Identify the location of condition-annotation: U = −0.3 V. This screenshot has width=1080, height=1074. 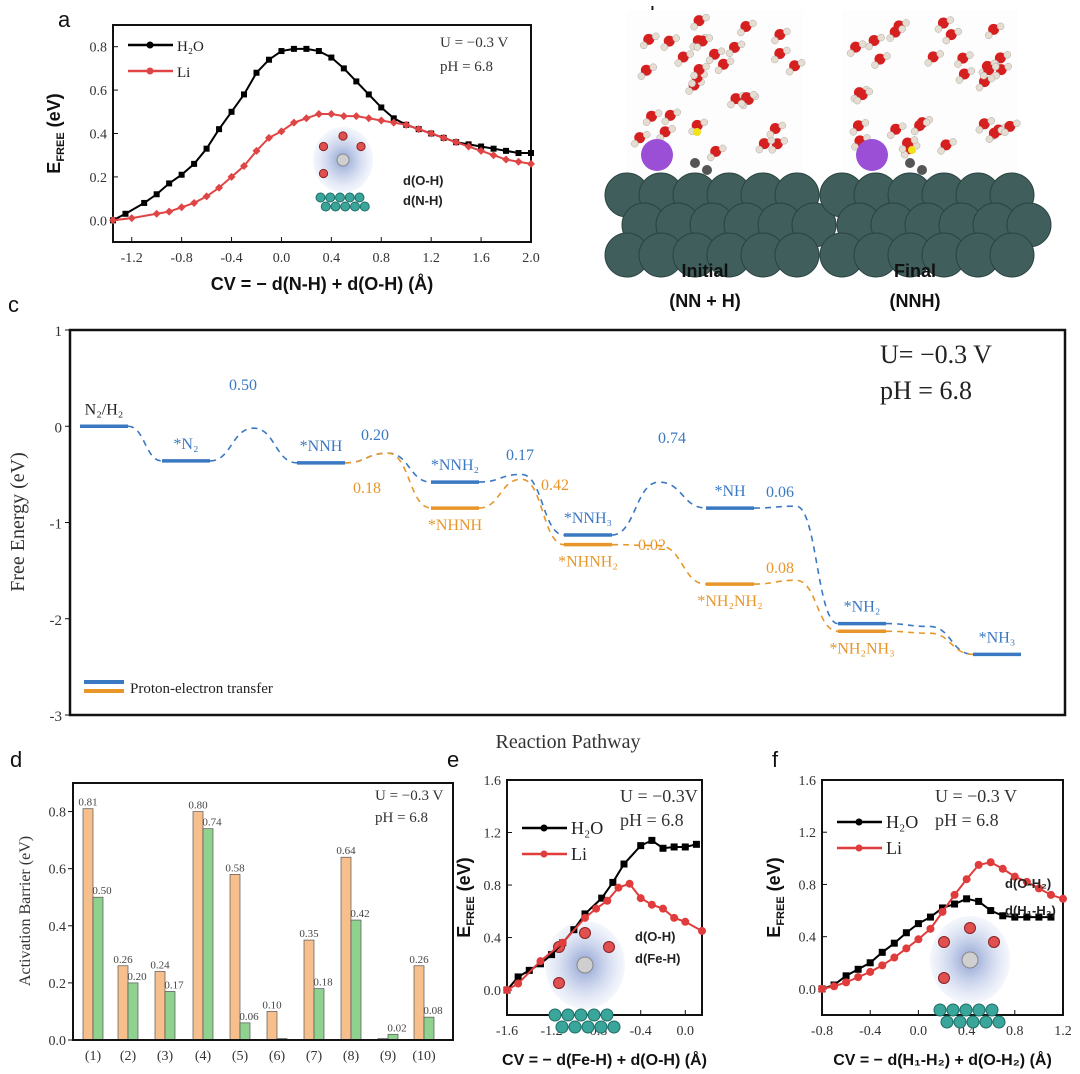
(474, 43).